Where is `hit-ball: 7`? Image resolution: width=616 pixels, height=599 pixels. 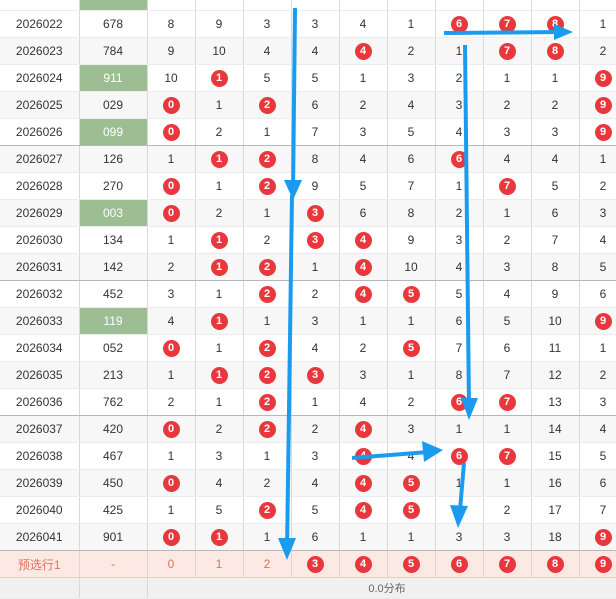
hit-ball: 7 is located at coordinates (507, 51).